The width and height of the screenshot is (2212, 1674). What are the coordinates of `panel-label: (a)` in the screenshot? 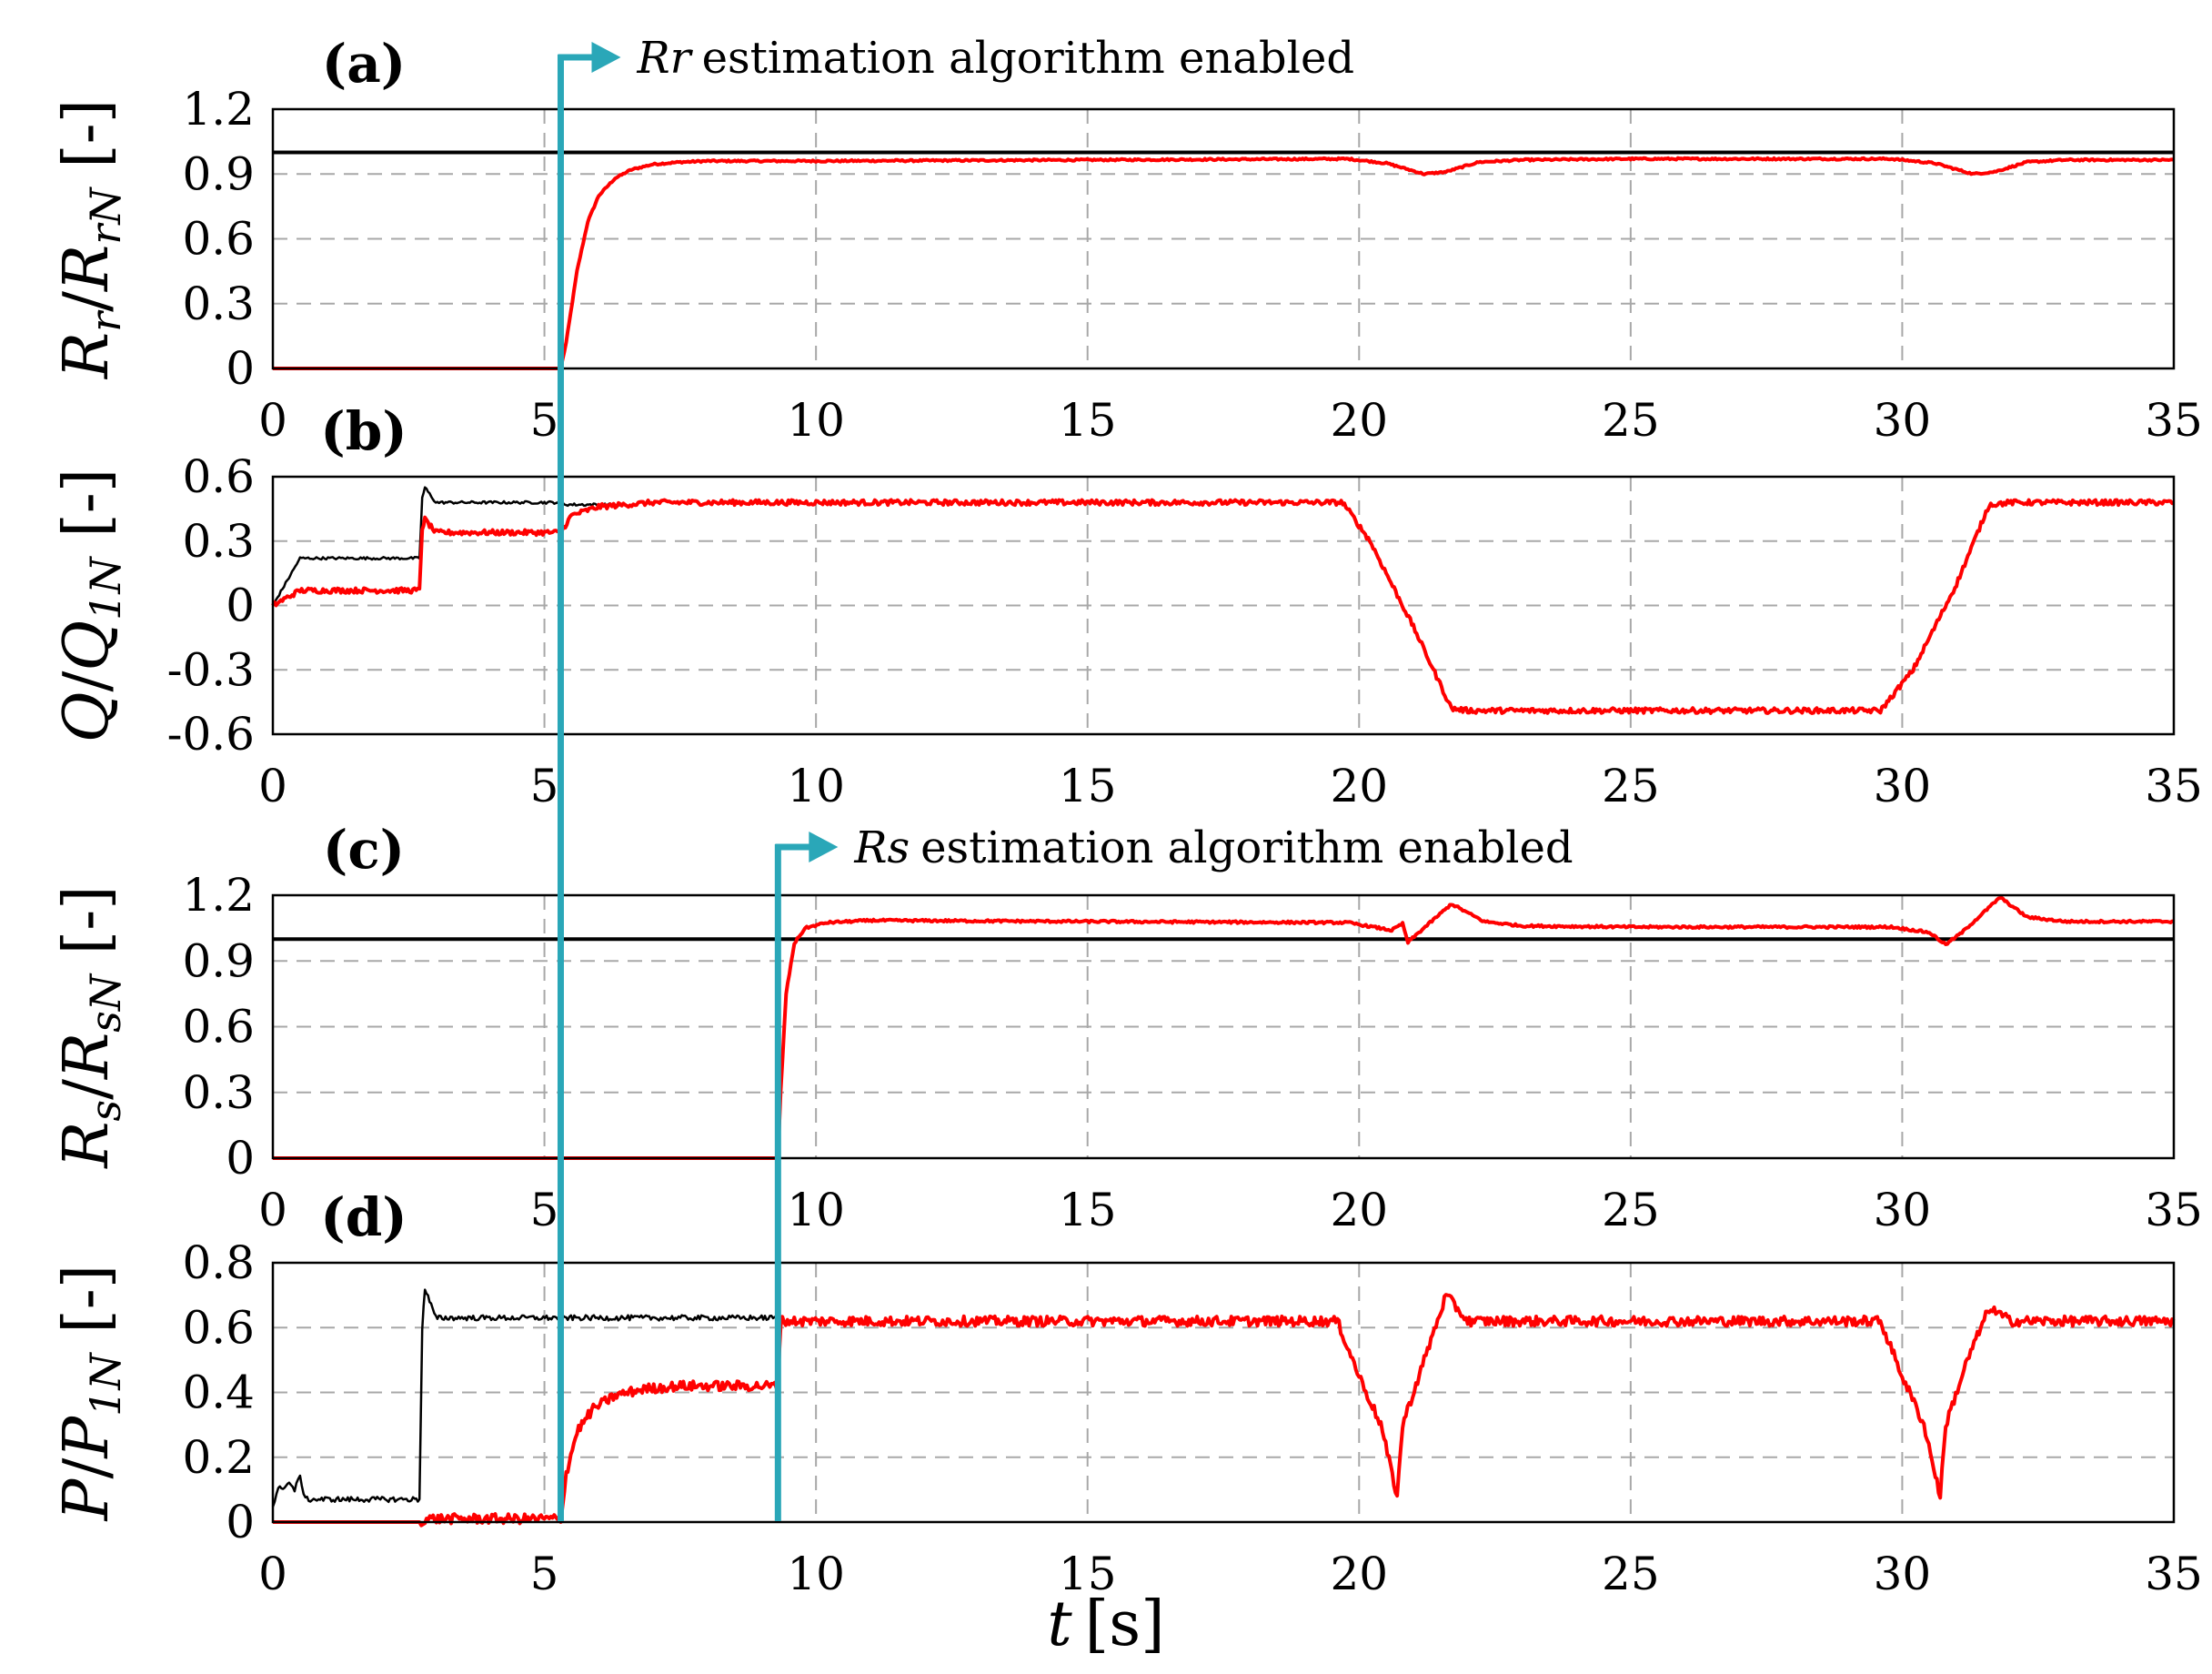 It's located at (364, 64).